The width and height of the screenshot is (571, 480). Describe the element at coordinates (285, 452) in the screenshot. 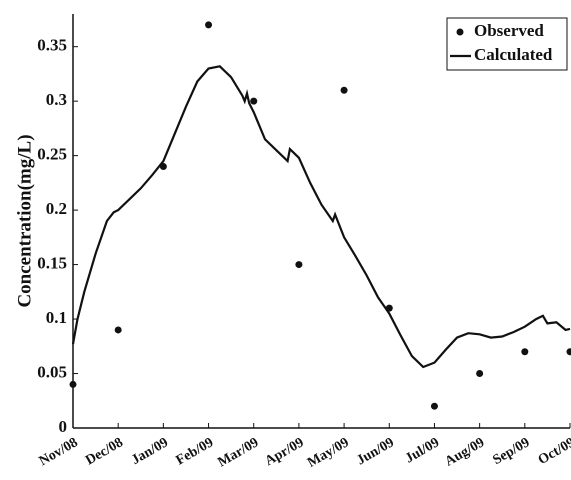

I see `x-tick-label: Apr/09` at that location.